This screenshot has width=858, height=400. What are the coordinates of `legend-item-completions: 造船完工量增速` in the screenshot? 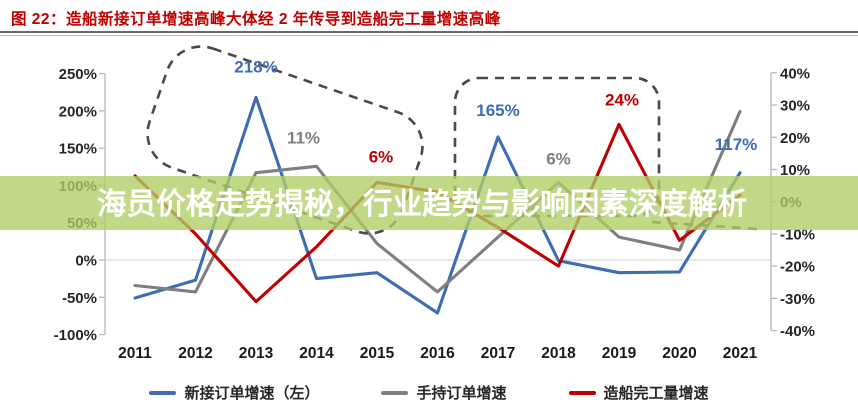 It's located at (638, 391).